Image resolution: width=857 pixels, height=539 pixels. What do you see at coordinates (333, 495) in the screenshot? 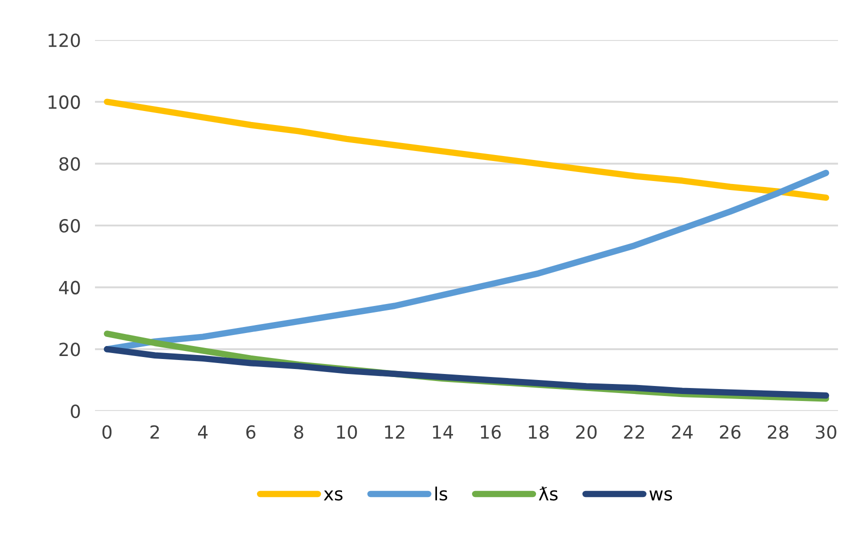
I see `legend-label: xs` at bounding box center [333, 495].